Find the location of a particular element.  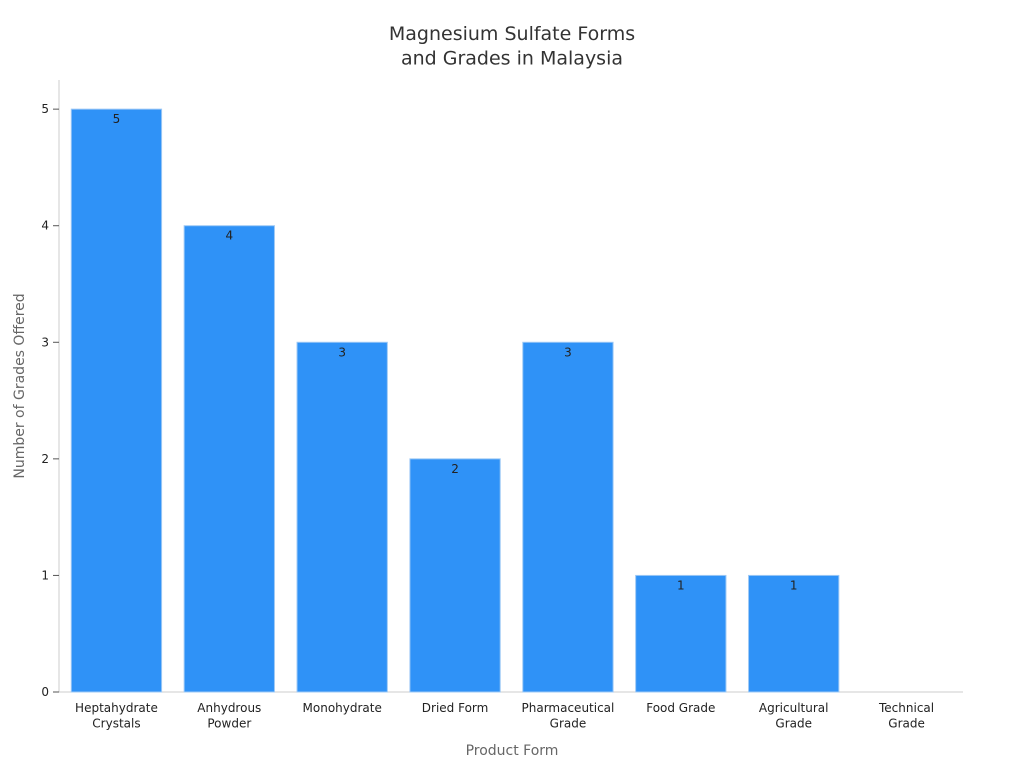

data-label: 5 is located at coordinates (117, 119).